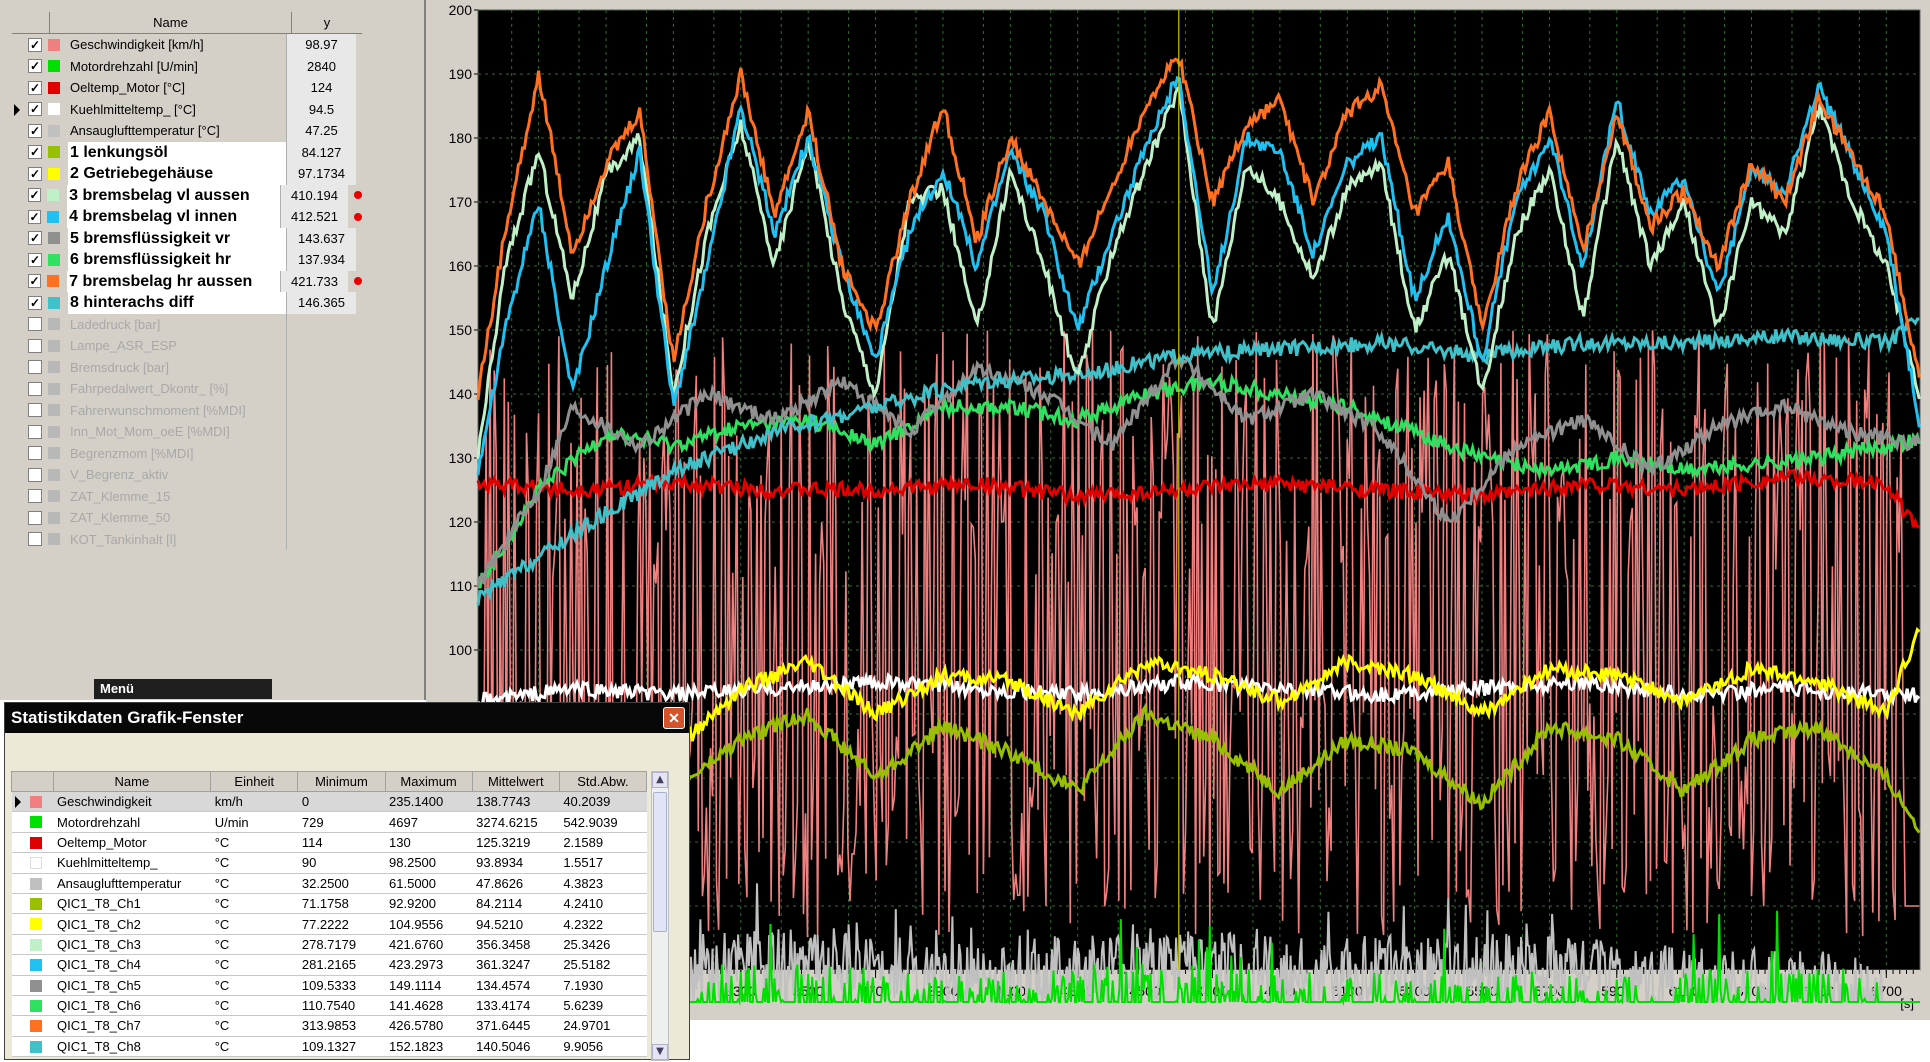  What do you see at coordinates (187, 410) in the screenshot?
I see `channel-row: Fahrerwunschmoment [%MDI]` at bounding box center [187, 410].